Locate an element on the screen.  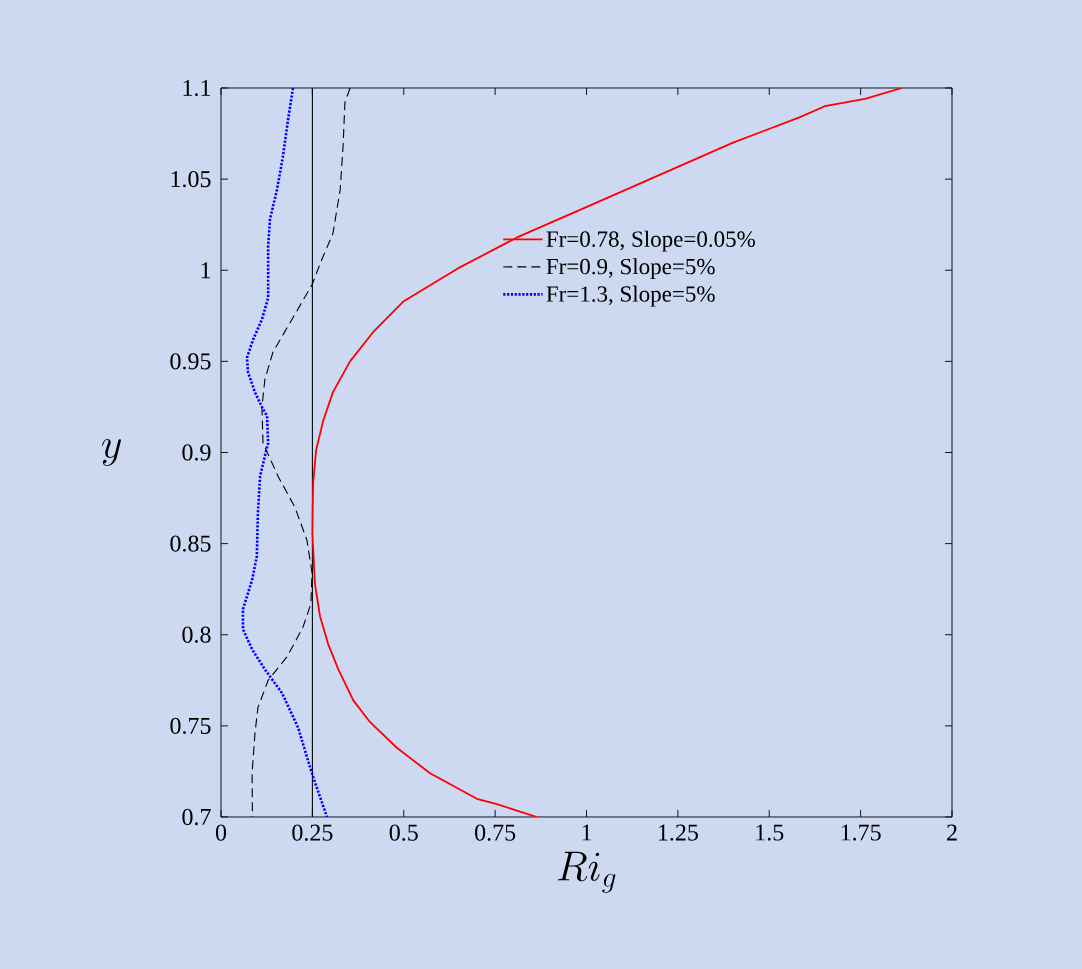
y-tick-label: 1.1 is located at coordinates (197, 88).